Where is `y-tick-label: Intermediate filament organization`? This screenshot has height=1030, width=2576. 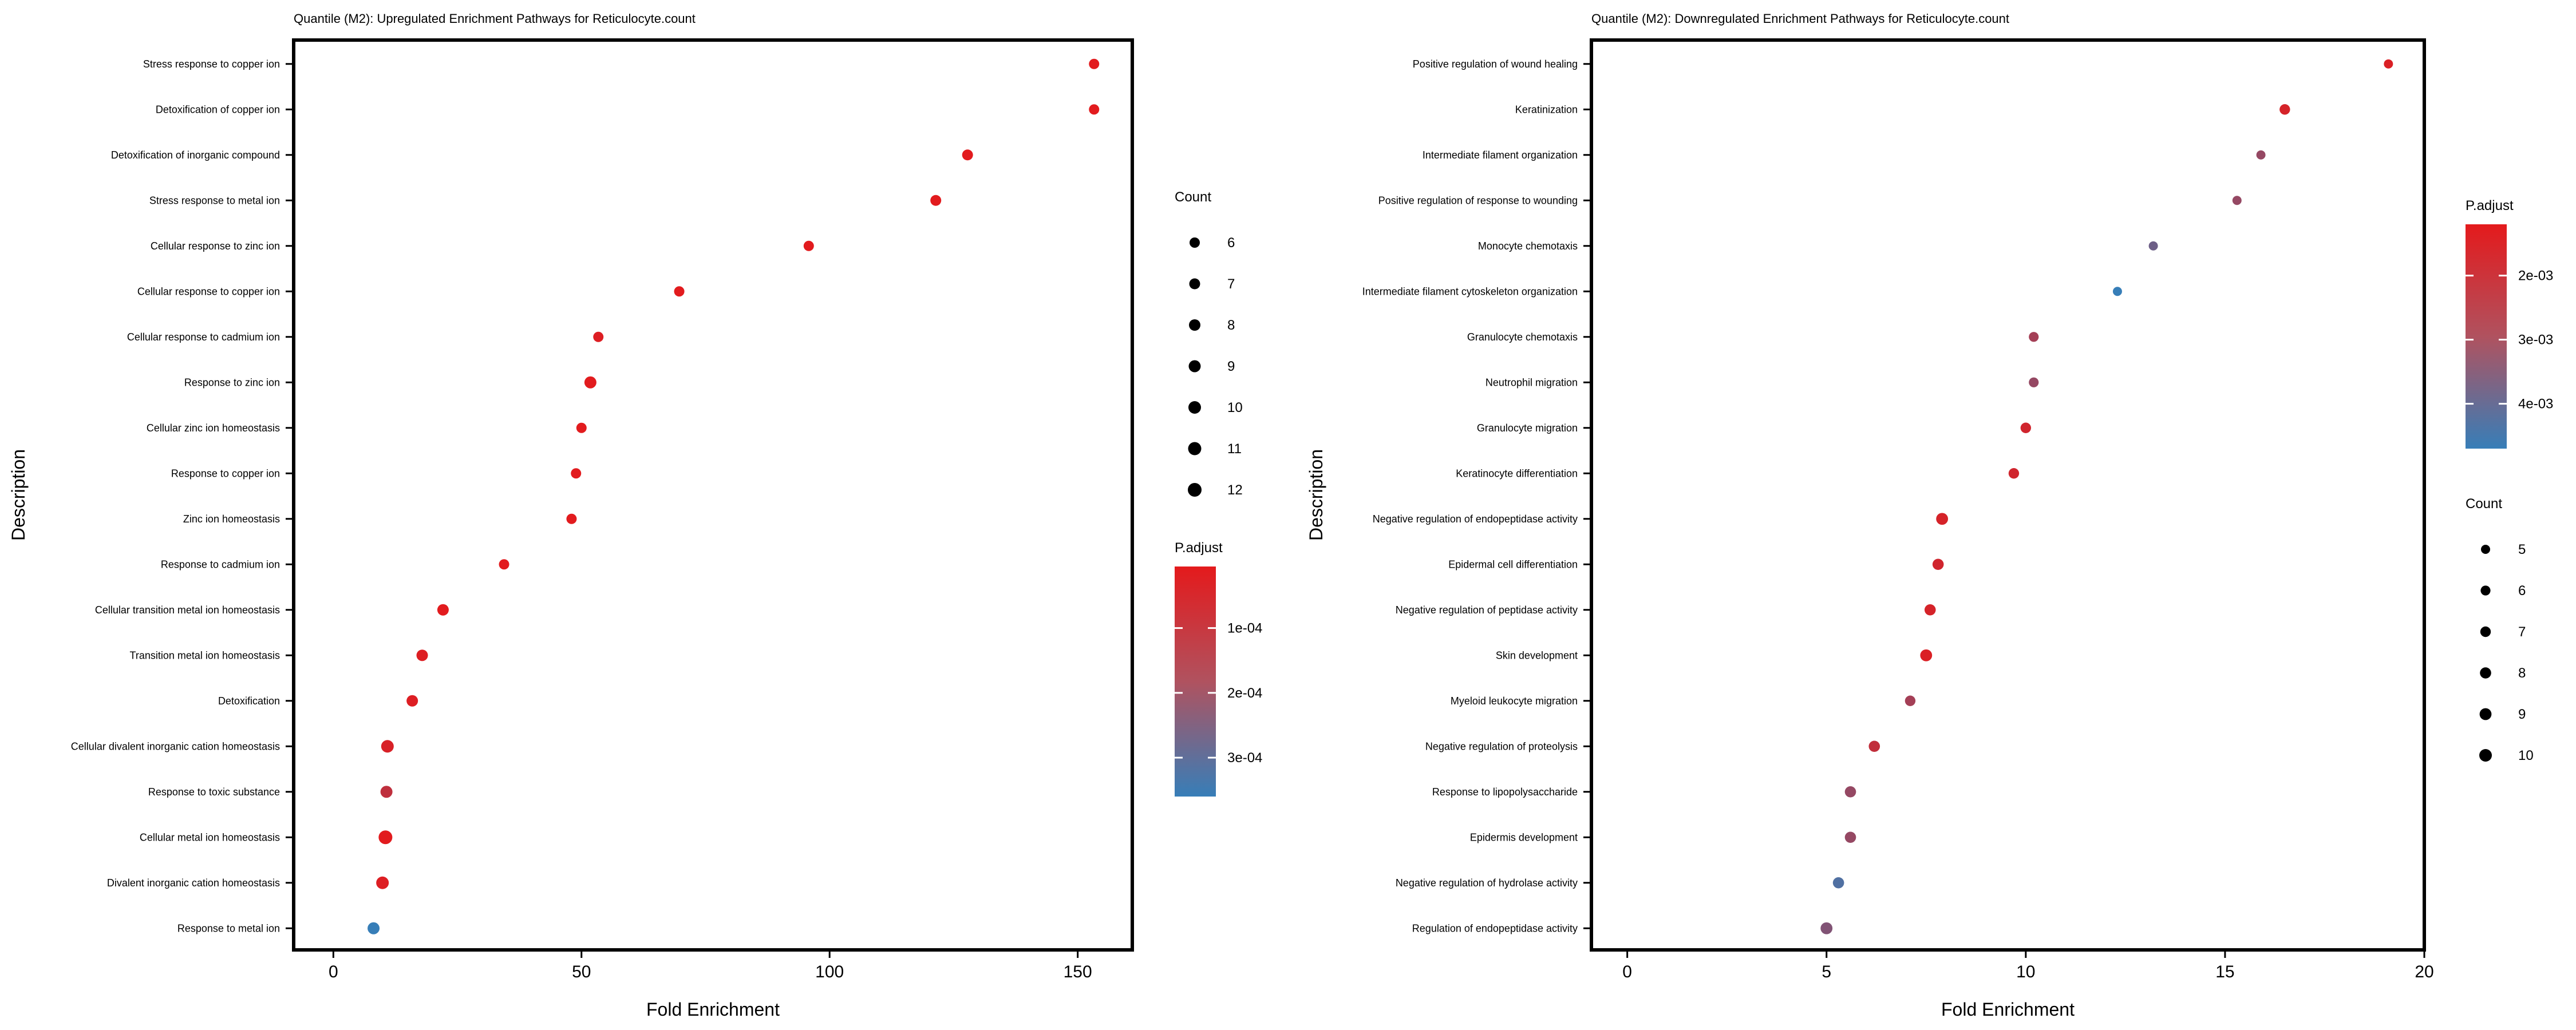
y-tick-label: Intermediate filament organization is located at coordinates (1500, 155).